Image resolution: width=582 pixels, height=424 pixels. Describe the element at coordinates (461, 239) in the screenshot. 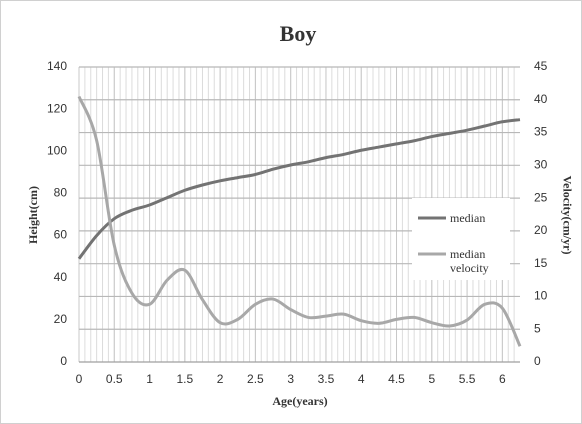

I see `legend-box` at that location.